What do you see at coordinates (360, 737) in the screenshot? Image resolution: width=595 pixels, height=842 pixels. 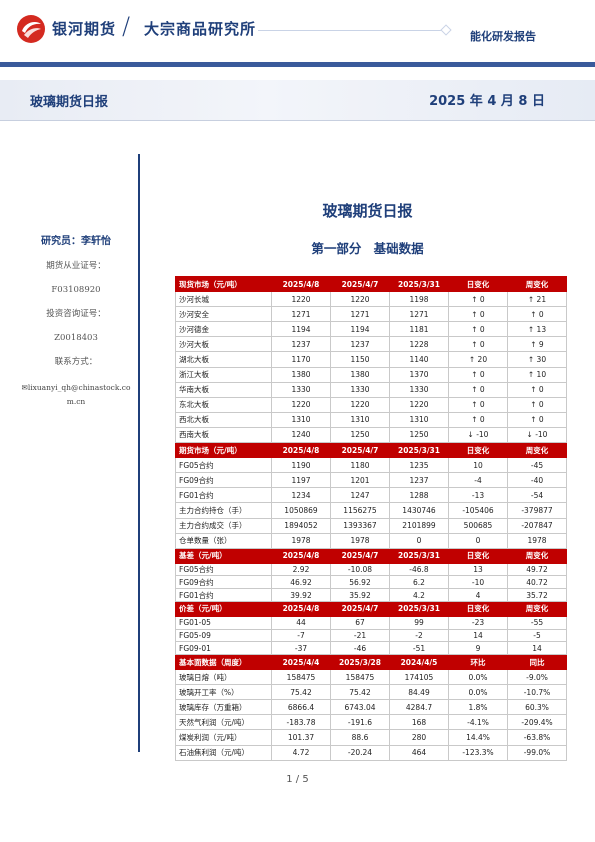 I see `table-cell: 88.6` at bounding box center [360, 737].